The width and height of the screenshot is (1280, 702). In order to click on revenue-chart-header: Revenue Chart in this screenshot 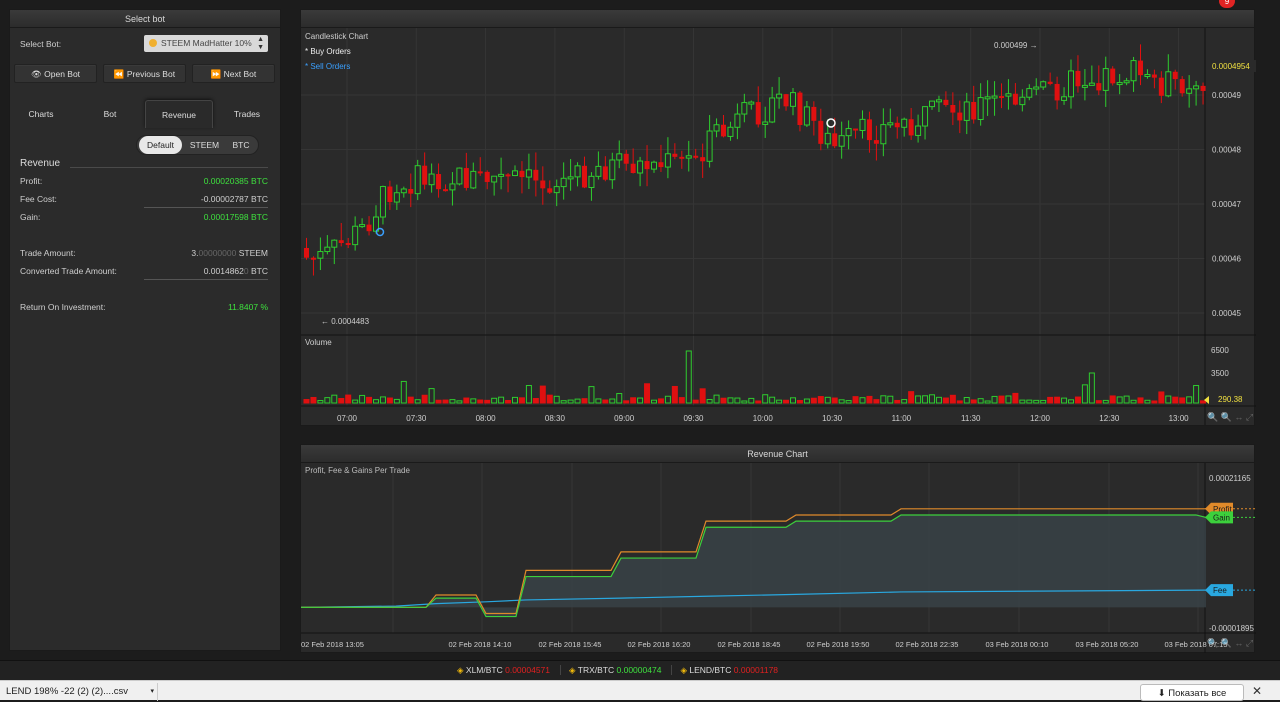, I will do `click(777, 454)`.